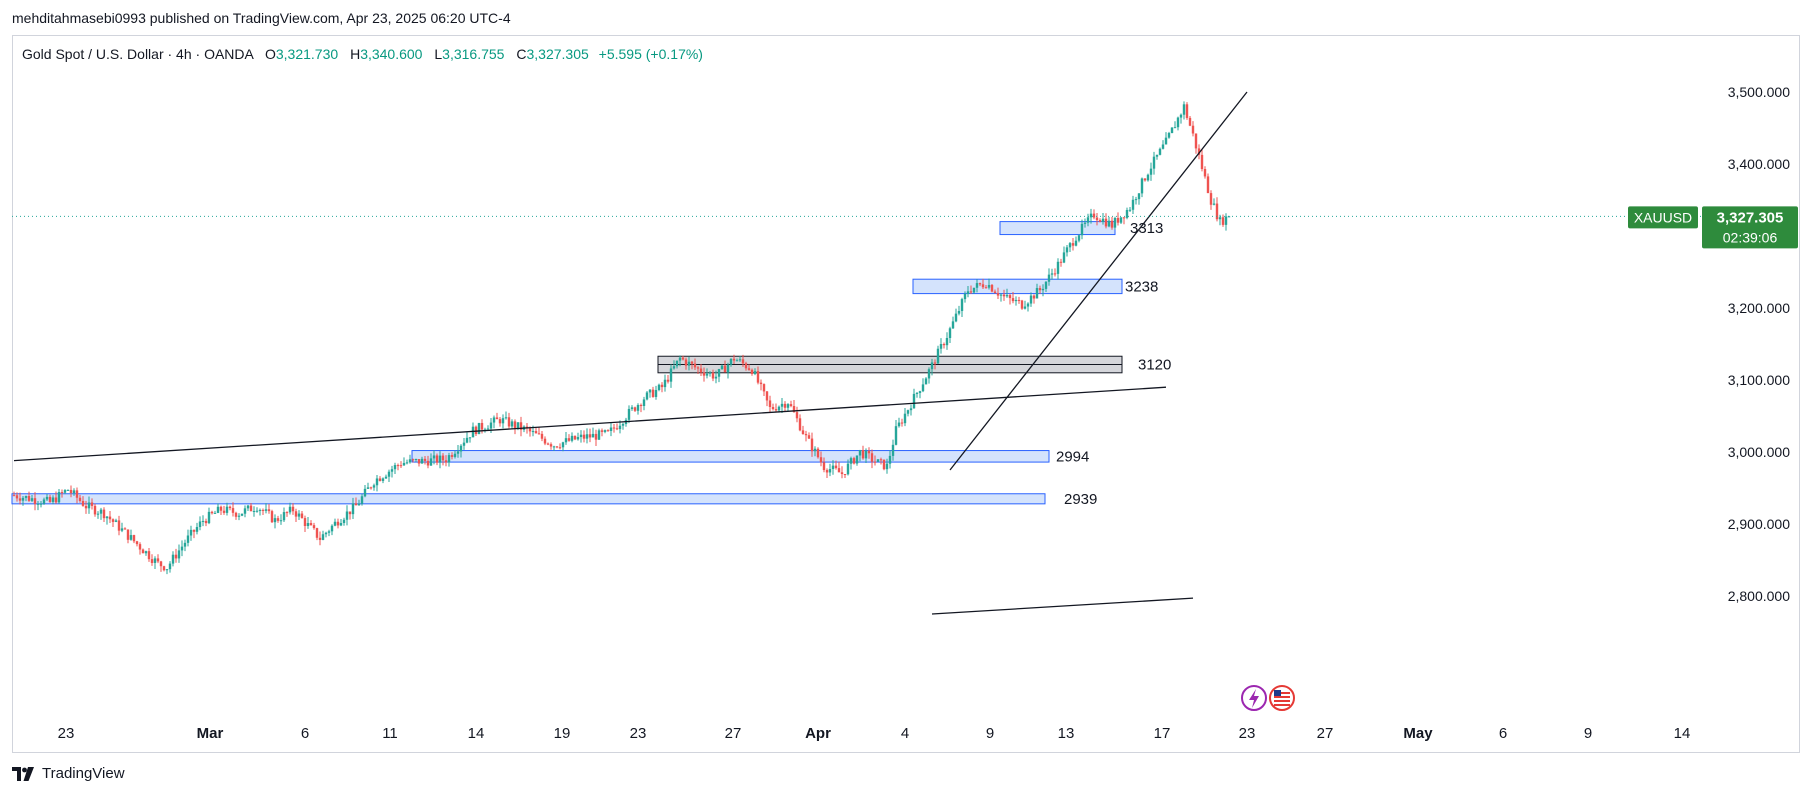  I want to click on x-tick-label: 23, so click(66, 733).